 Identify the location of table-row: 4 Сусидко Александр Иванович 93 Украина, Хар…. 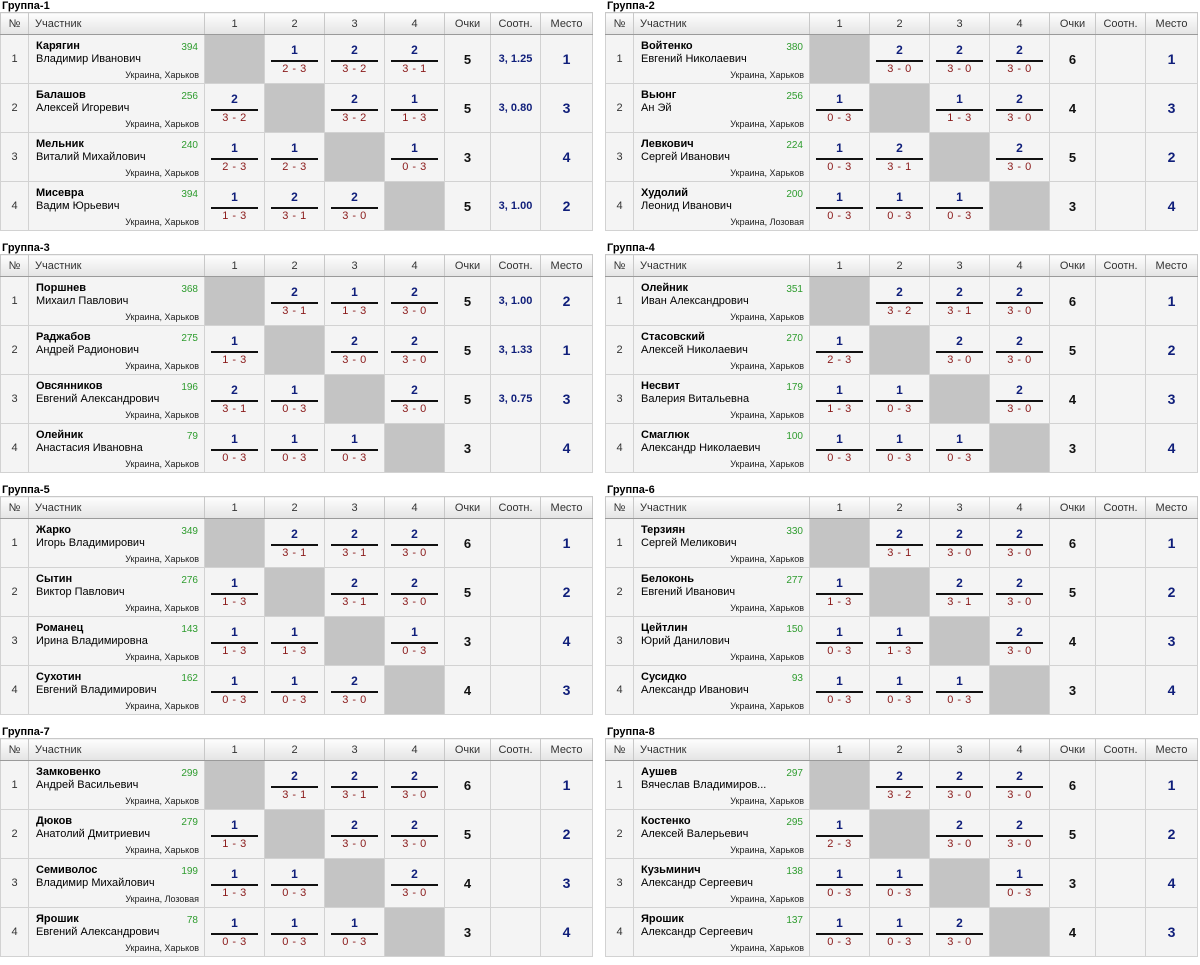
(901, 690).